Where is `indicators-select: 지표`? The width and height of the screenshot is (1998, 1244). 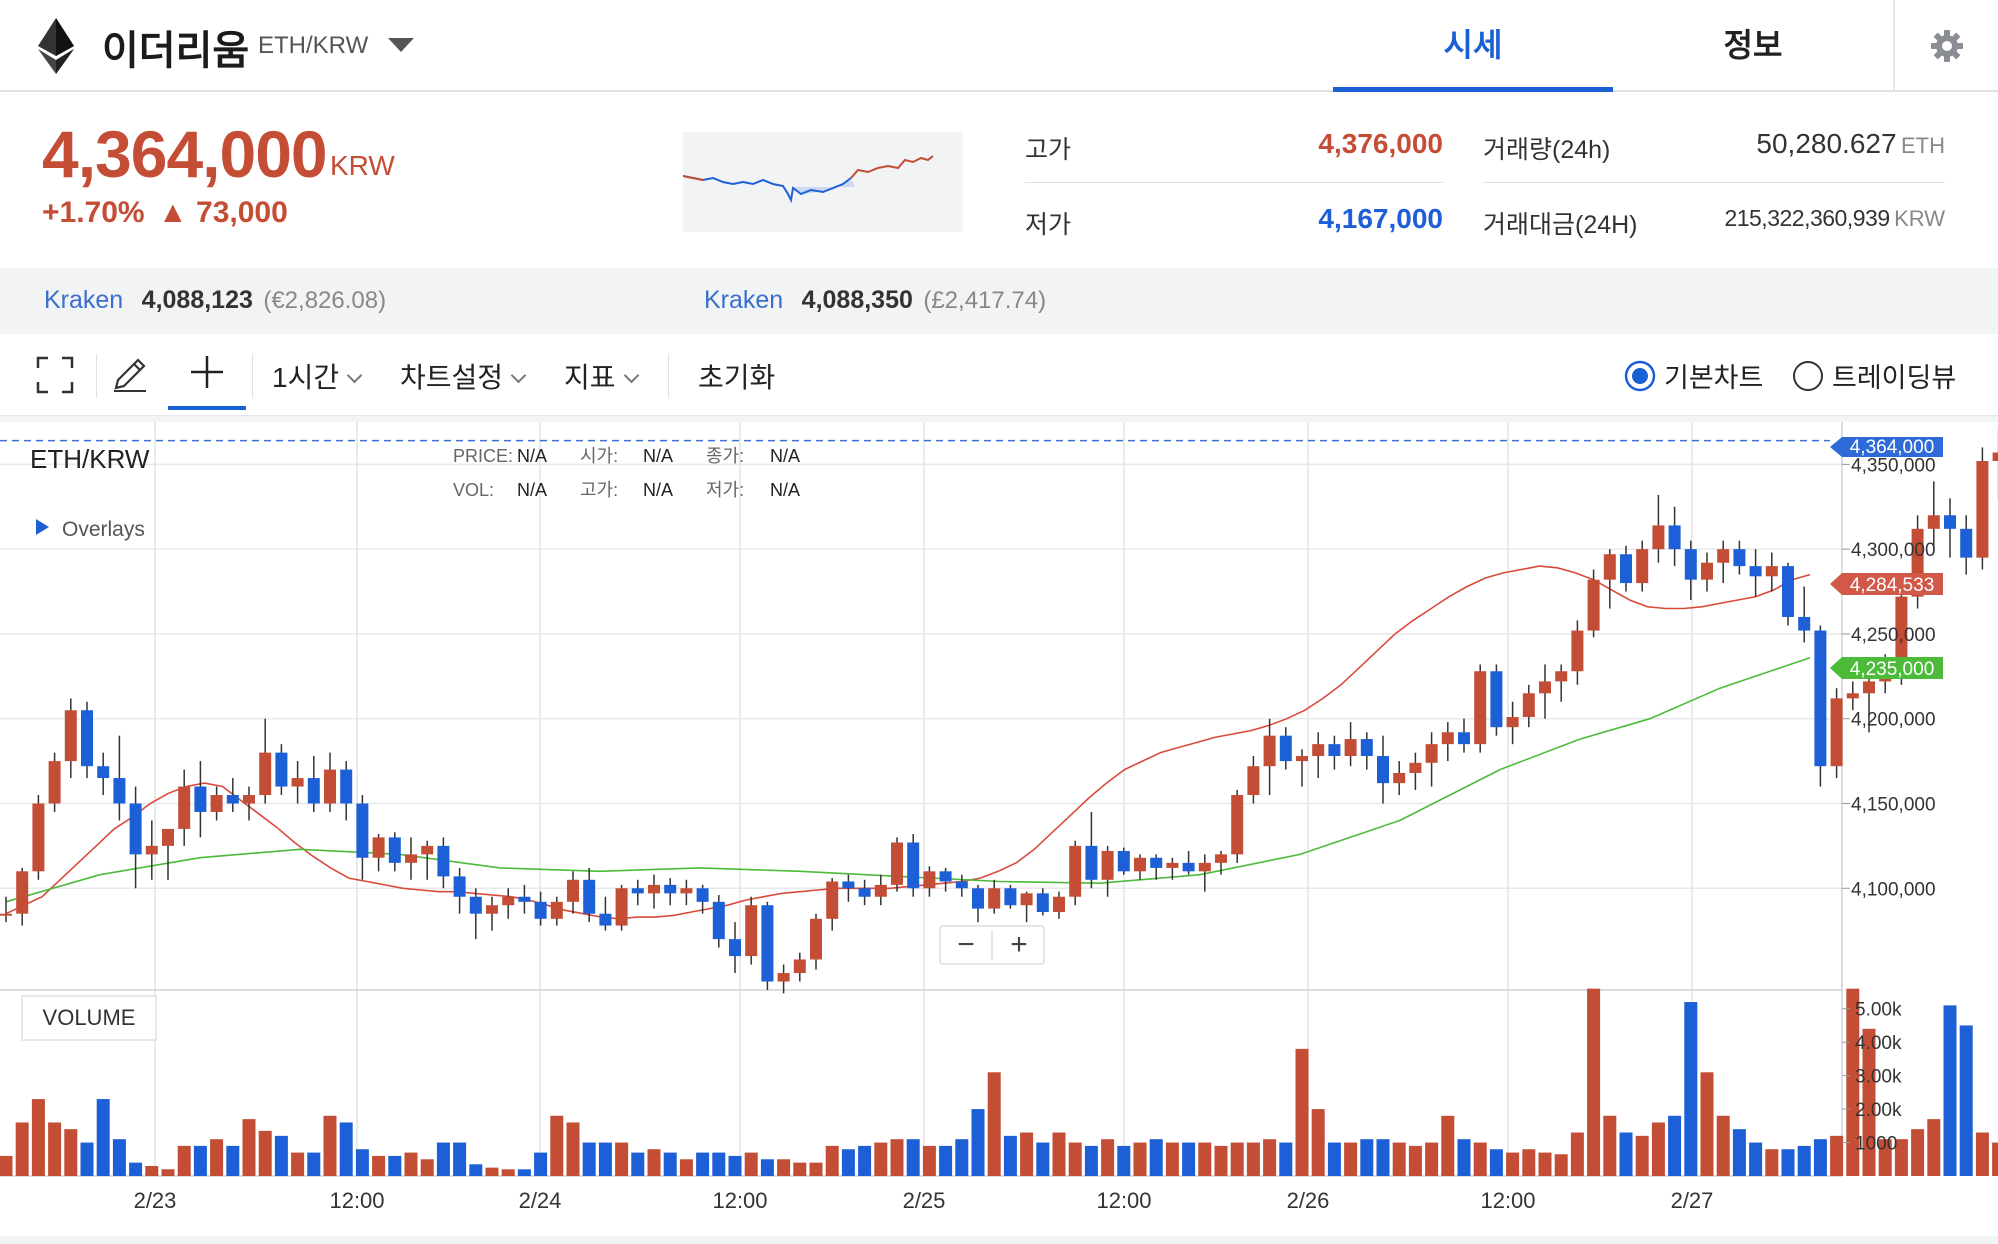
indicators-select: 지표 is located at coordinates (601, 376).